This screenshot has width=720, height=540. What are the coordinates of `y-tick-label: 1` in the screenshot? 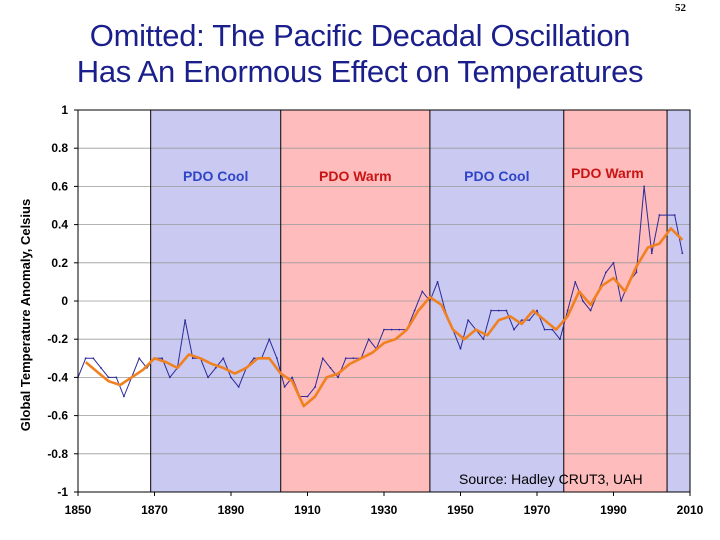 It's located at (64, 110).